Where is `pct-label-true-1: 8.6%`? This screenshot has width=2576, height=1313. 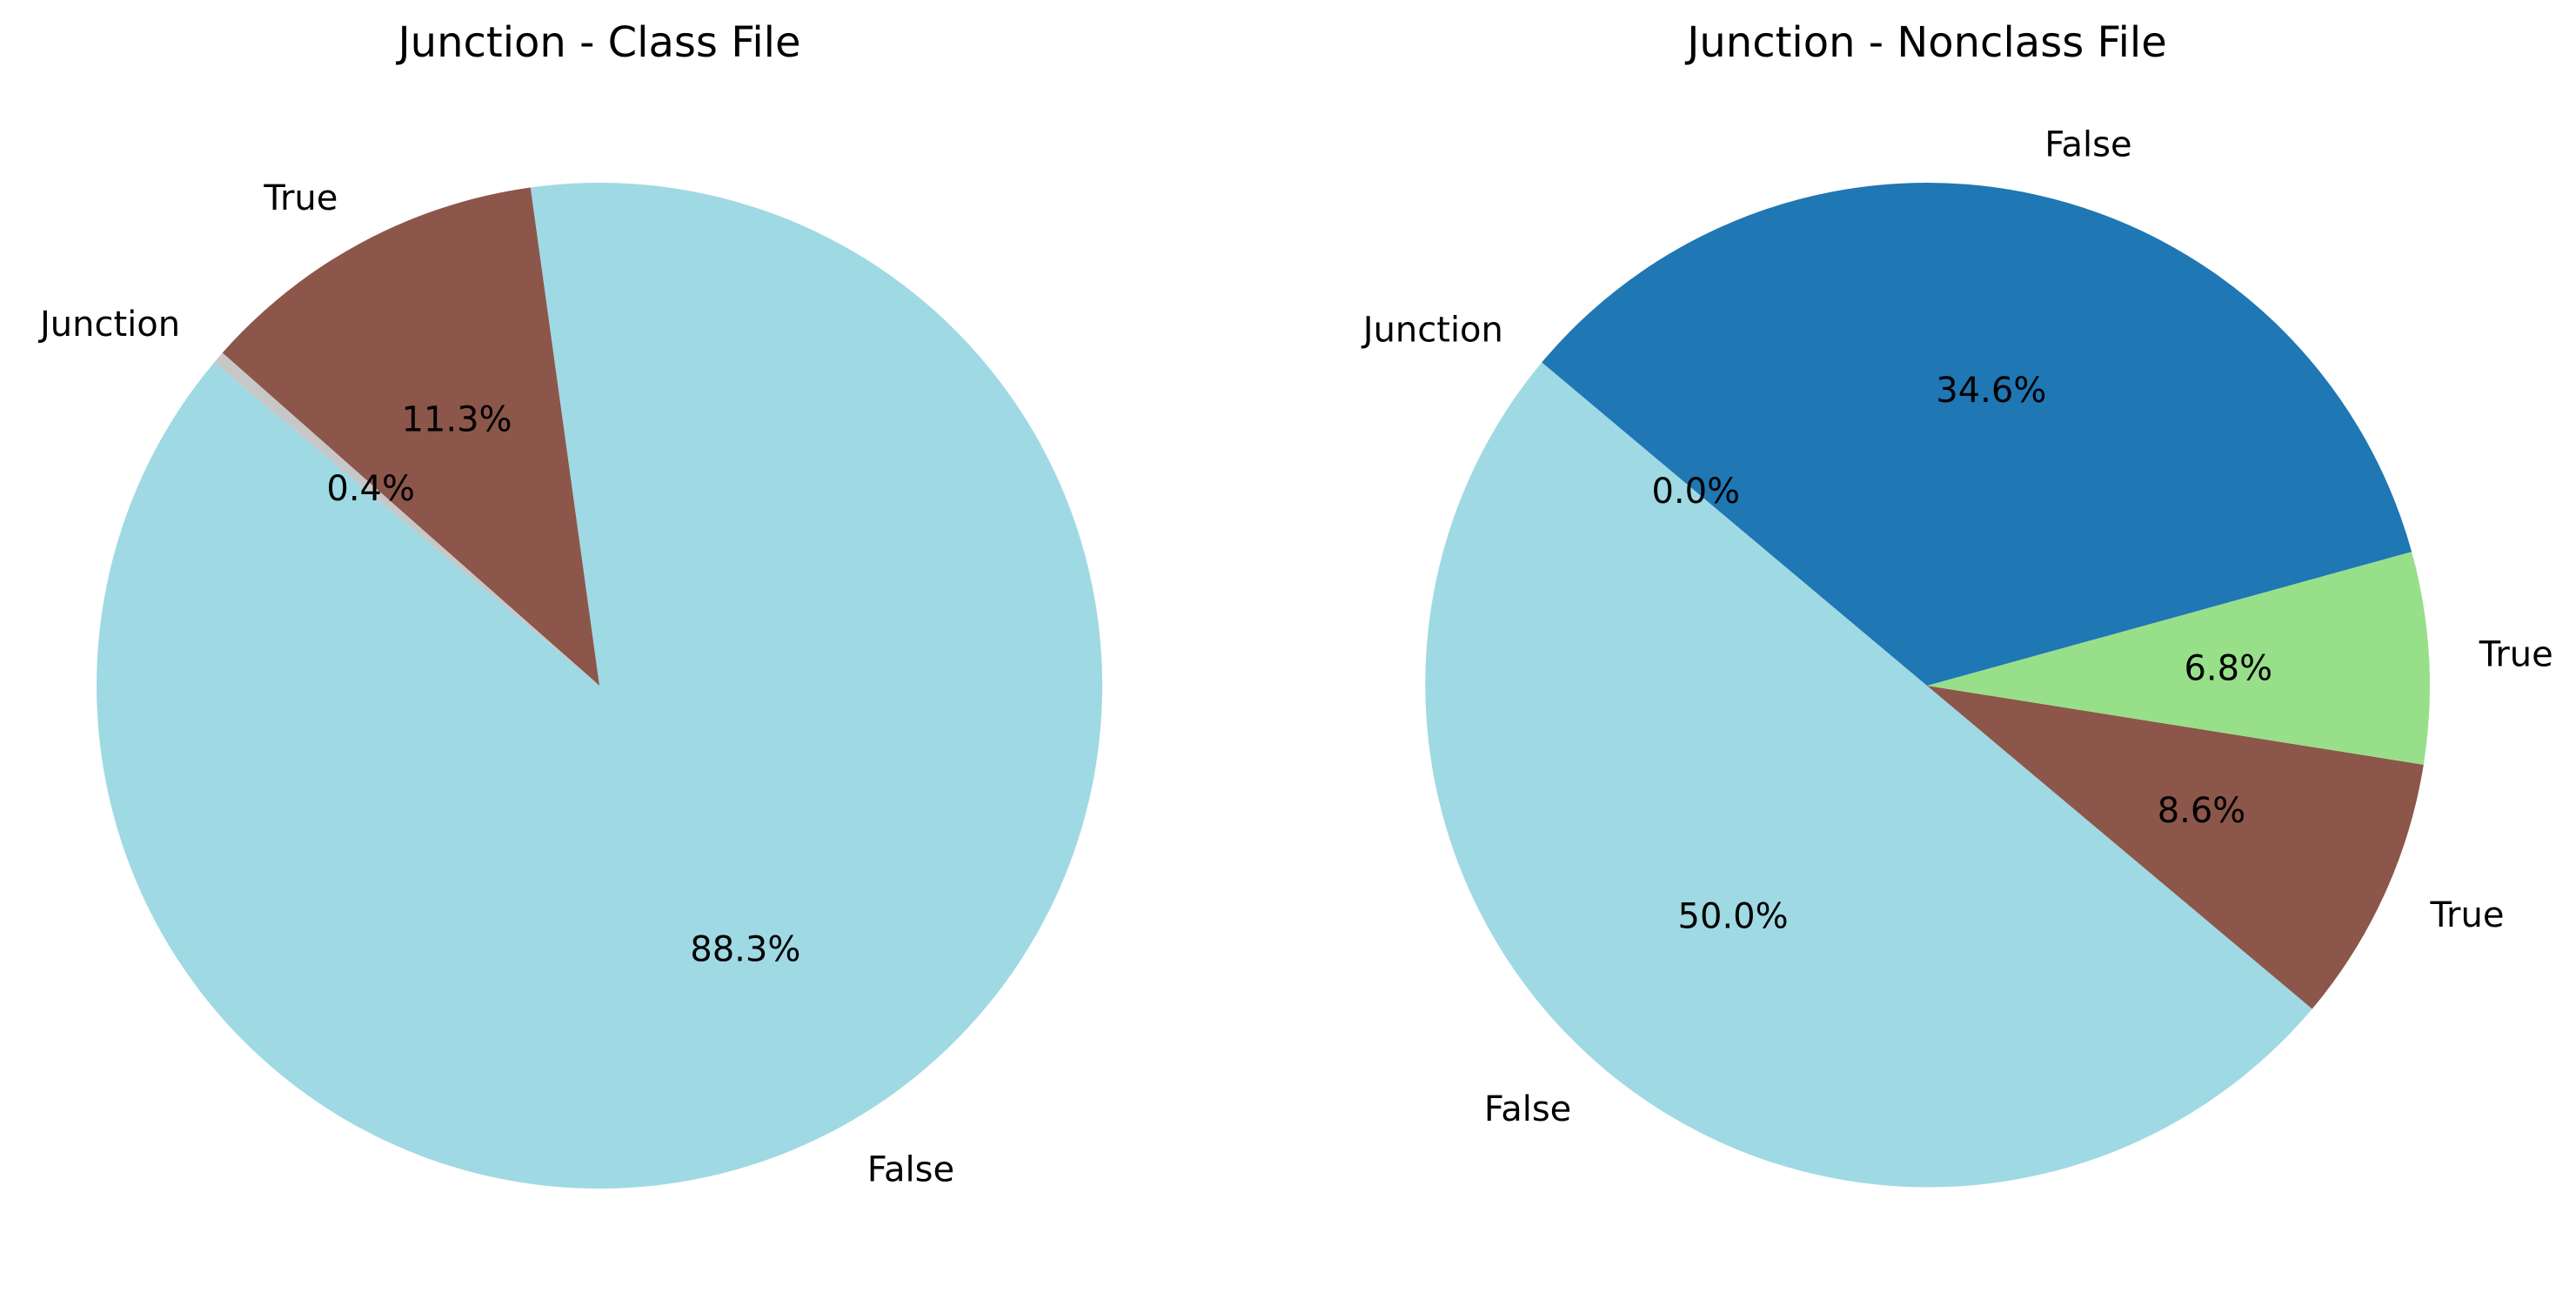
pct-label-true-1: 8.6% is located at coordinates (2202, 811).